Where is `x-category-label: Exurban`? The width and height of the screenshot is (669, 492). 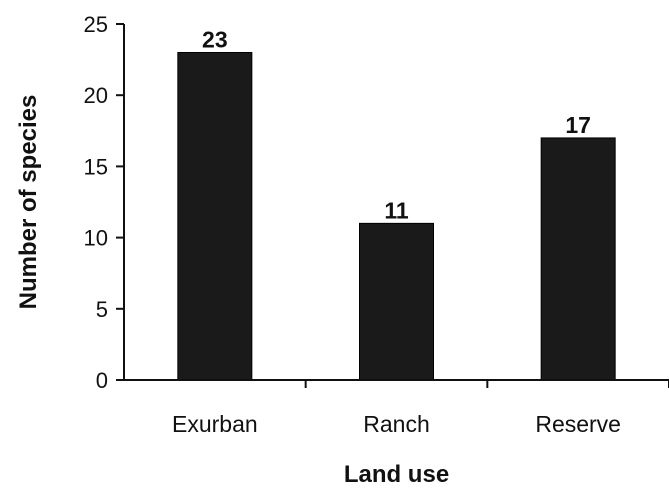
x-category-label: Exurban is located at coordinates (215, 424).